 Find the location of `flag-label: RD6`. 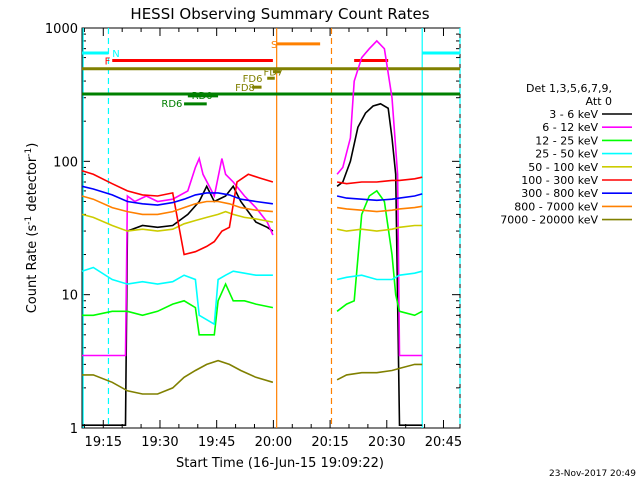

flag-label: RD6 is located at coordinates (171, 104).